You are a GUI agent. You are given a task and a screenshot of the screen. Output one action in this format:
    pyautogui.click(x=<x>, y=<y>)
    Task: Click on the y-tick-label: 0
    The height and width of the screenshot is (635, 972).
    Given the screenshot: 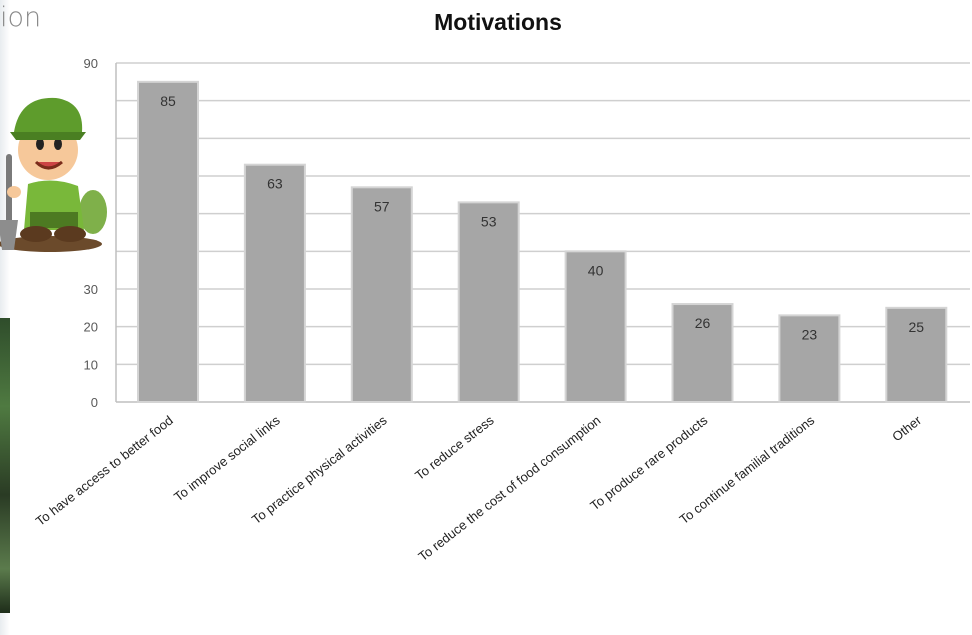 What is the action you would take?
    pyautogui.click(x=94, y=402)
    